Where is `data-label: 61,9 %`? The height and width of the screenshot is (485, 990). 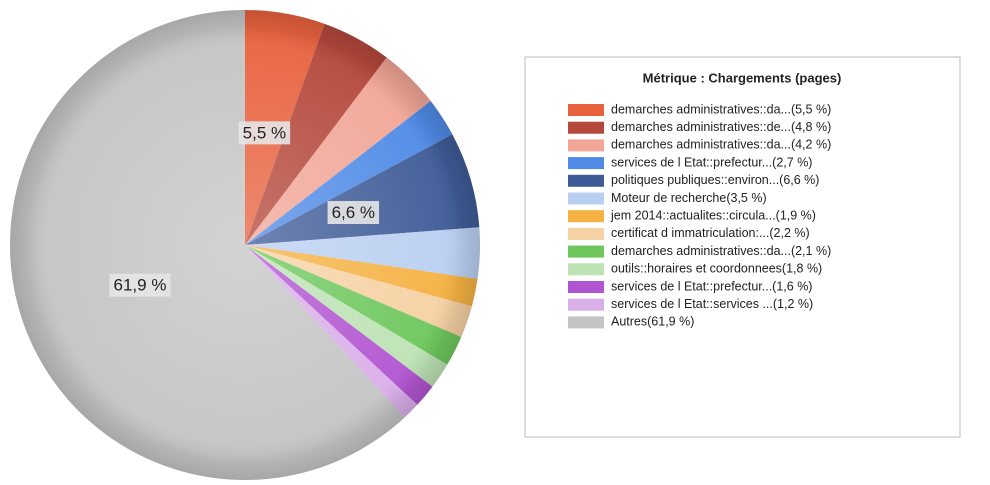 data-label: 61,9 % is located at coordinates (140, 285).